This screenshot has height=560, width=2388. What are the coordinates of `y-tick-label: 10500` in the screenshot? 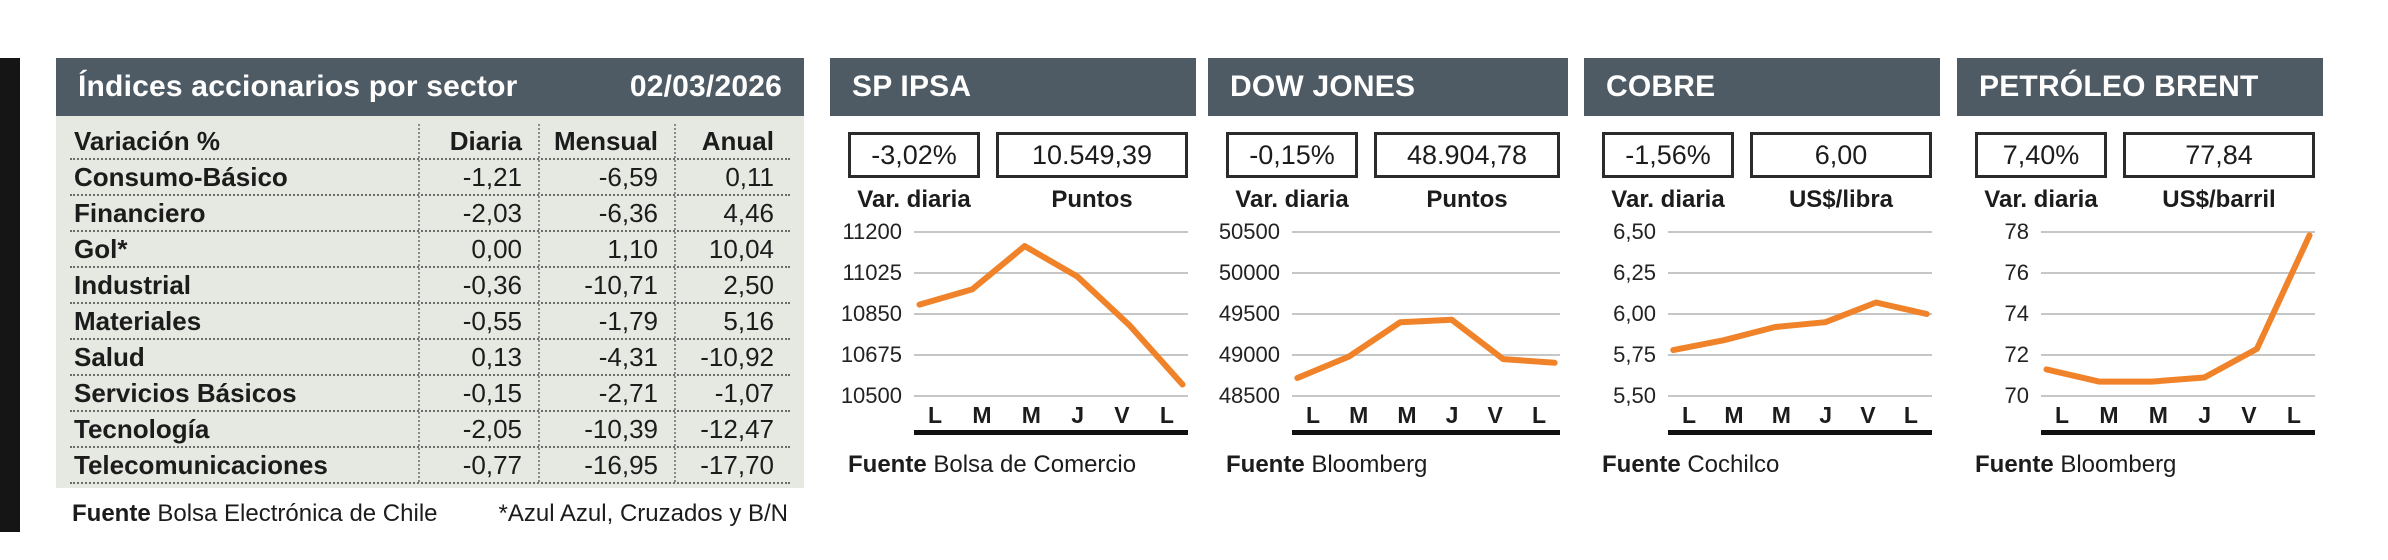 It's located at (871, 395).